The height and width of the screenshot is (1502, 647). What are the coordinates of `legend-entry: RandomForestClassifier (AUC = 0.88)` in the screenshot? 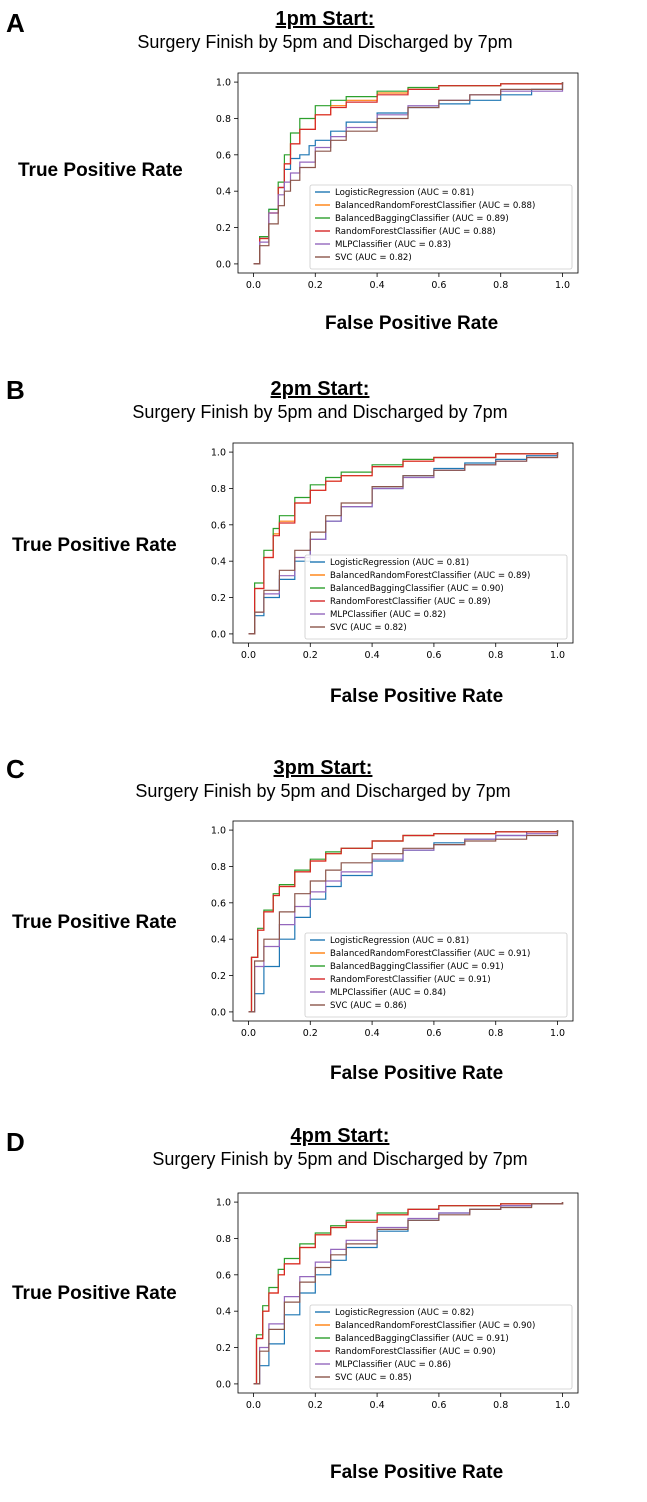 It's located at (415, 232).